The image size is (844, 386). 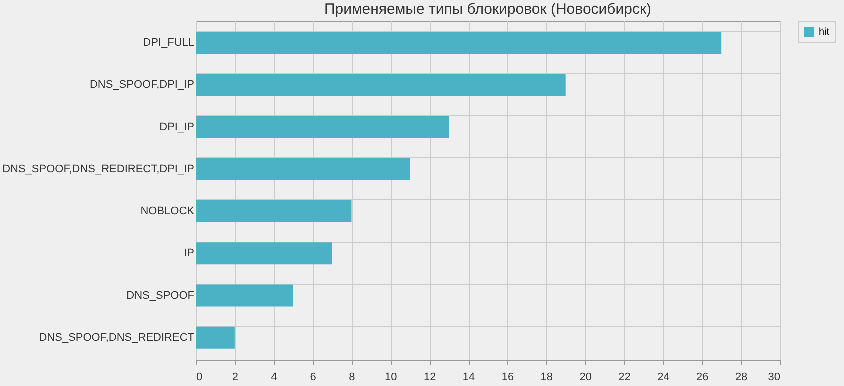 What do you see at coordinates (430, 378) in the screenshot?
I see `x-tick-label: 12` at bounding box center [430, 378].